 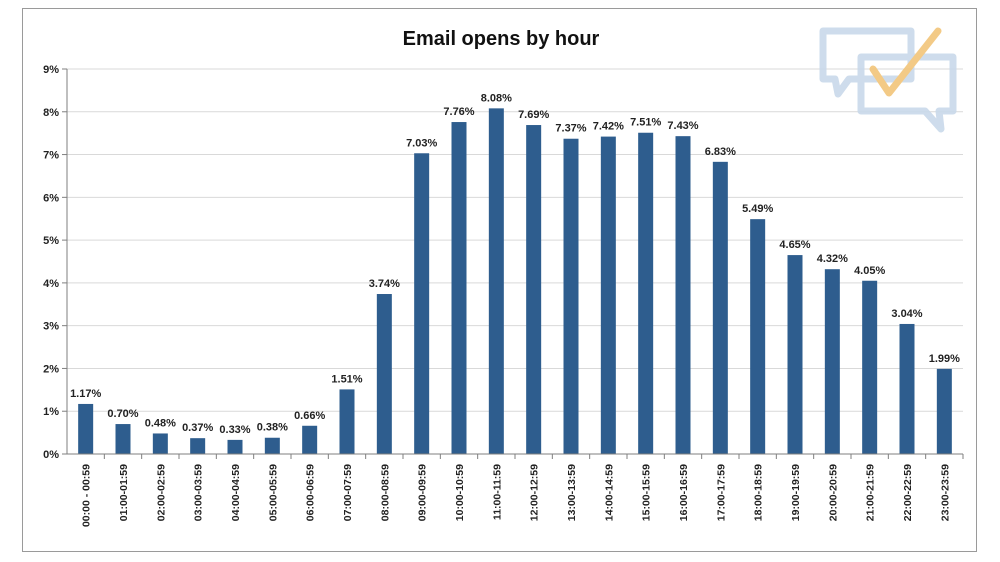 What do you see at coordinates (497, 492) in the screenshot?
I see `x-tick-label: 11:00-11:59` at bounding box center [497, 492].